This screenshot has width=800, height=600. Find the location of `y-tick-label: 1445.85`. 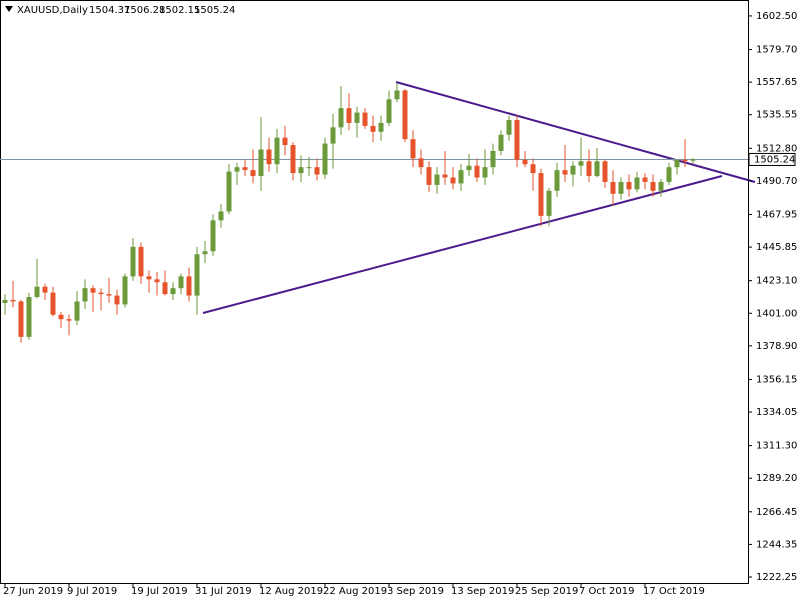

y-tick-label: 1445.85 is located at coordinates (776, 247).